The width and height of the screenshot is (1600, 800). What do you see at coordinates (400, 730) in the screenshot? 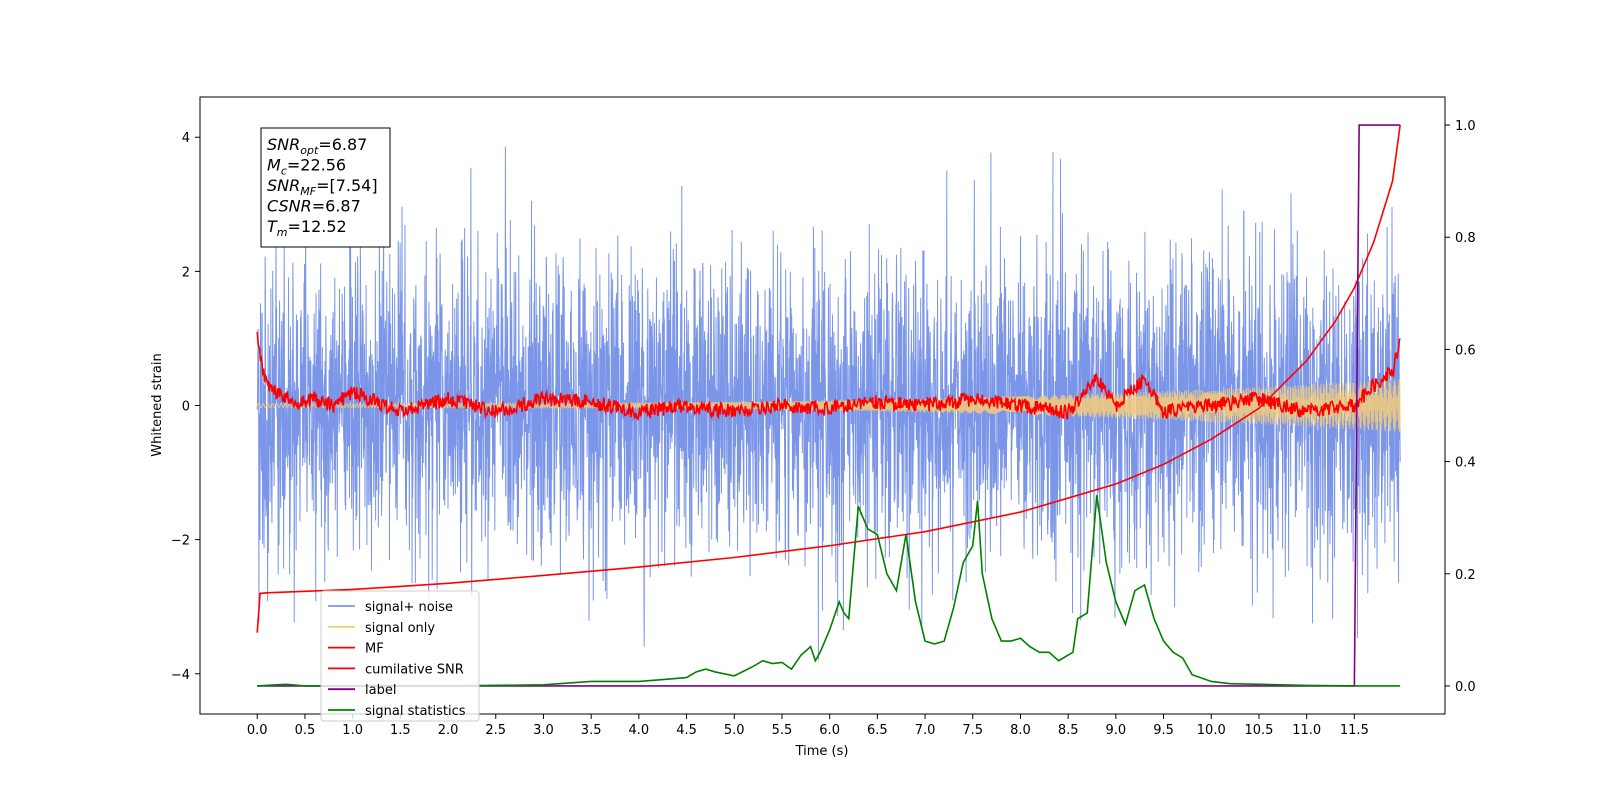
I see `x-tick-label: 1.5` at bounding box center [400, 730].